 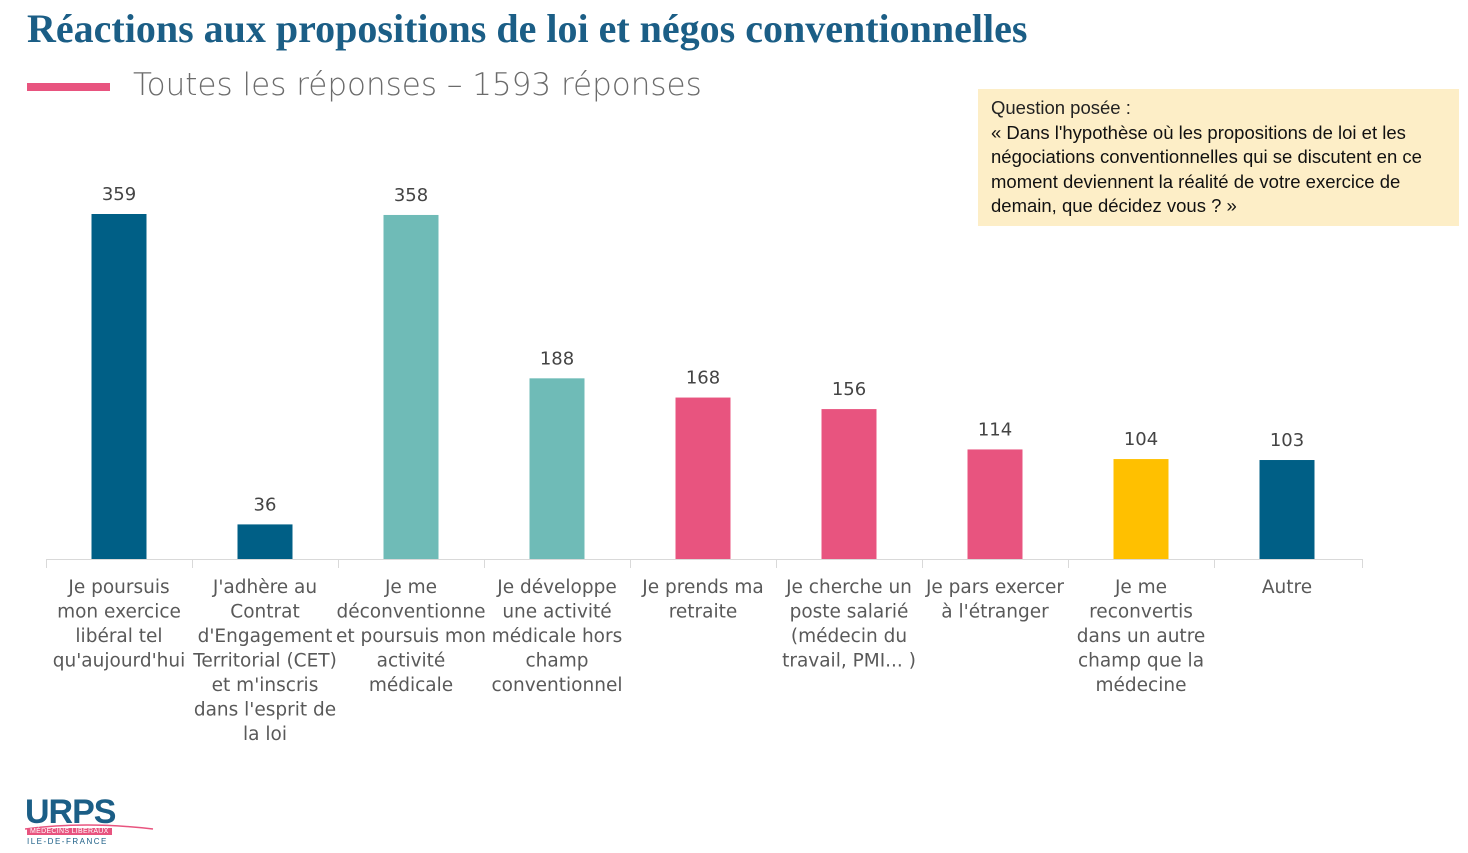 I want to click on logo-swoosh, so click(x=89, y=827).